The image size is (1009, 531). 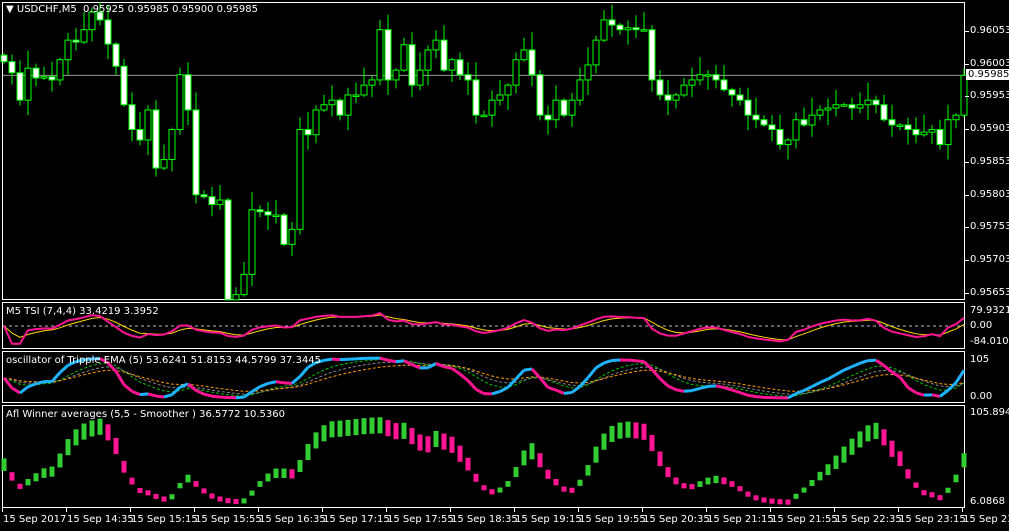 What do you see at coordinates (228, 501) in the screenshot?
I see `afl-bar` at bounding box center [228, 501].